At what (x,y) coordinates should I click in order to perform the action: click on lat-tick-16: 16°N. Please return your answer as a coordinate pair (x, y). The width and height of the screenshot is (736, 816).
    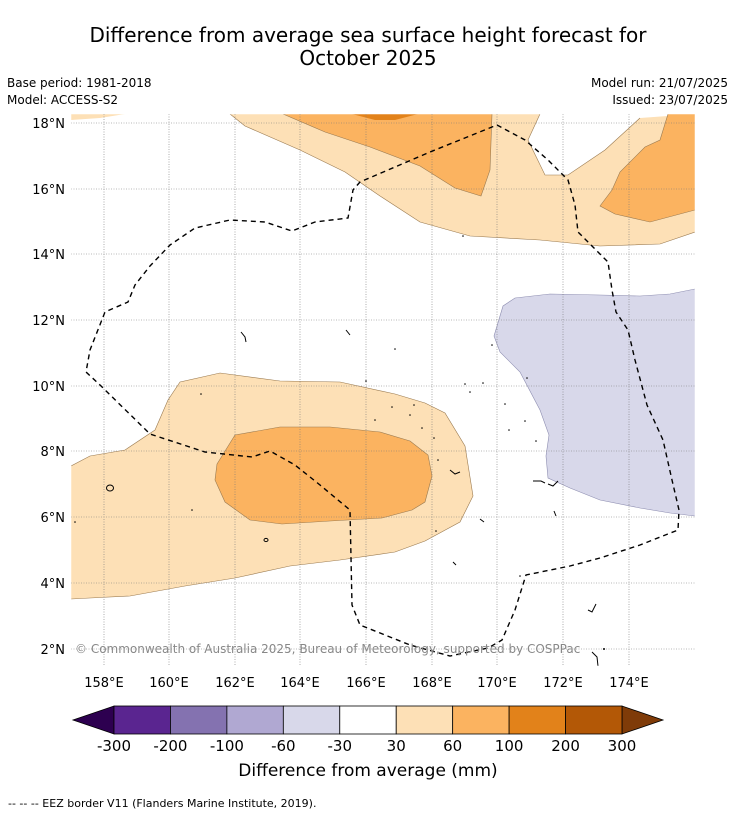
    Looking at the image, I should click on (48, 190).